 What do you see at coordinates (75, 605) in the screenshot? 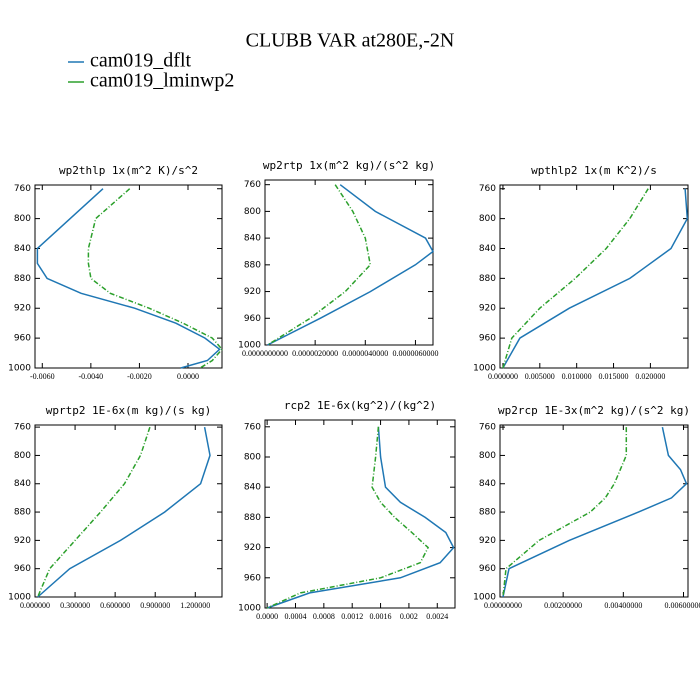
I see `x-tick-label: 0.300000` at bounding box center [75, 605].